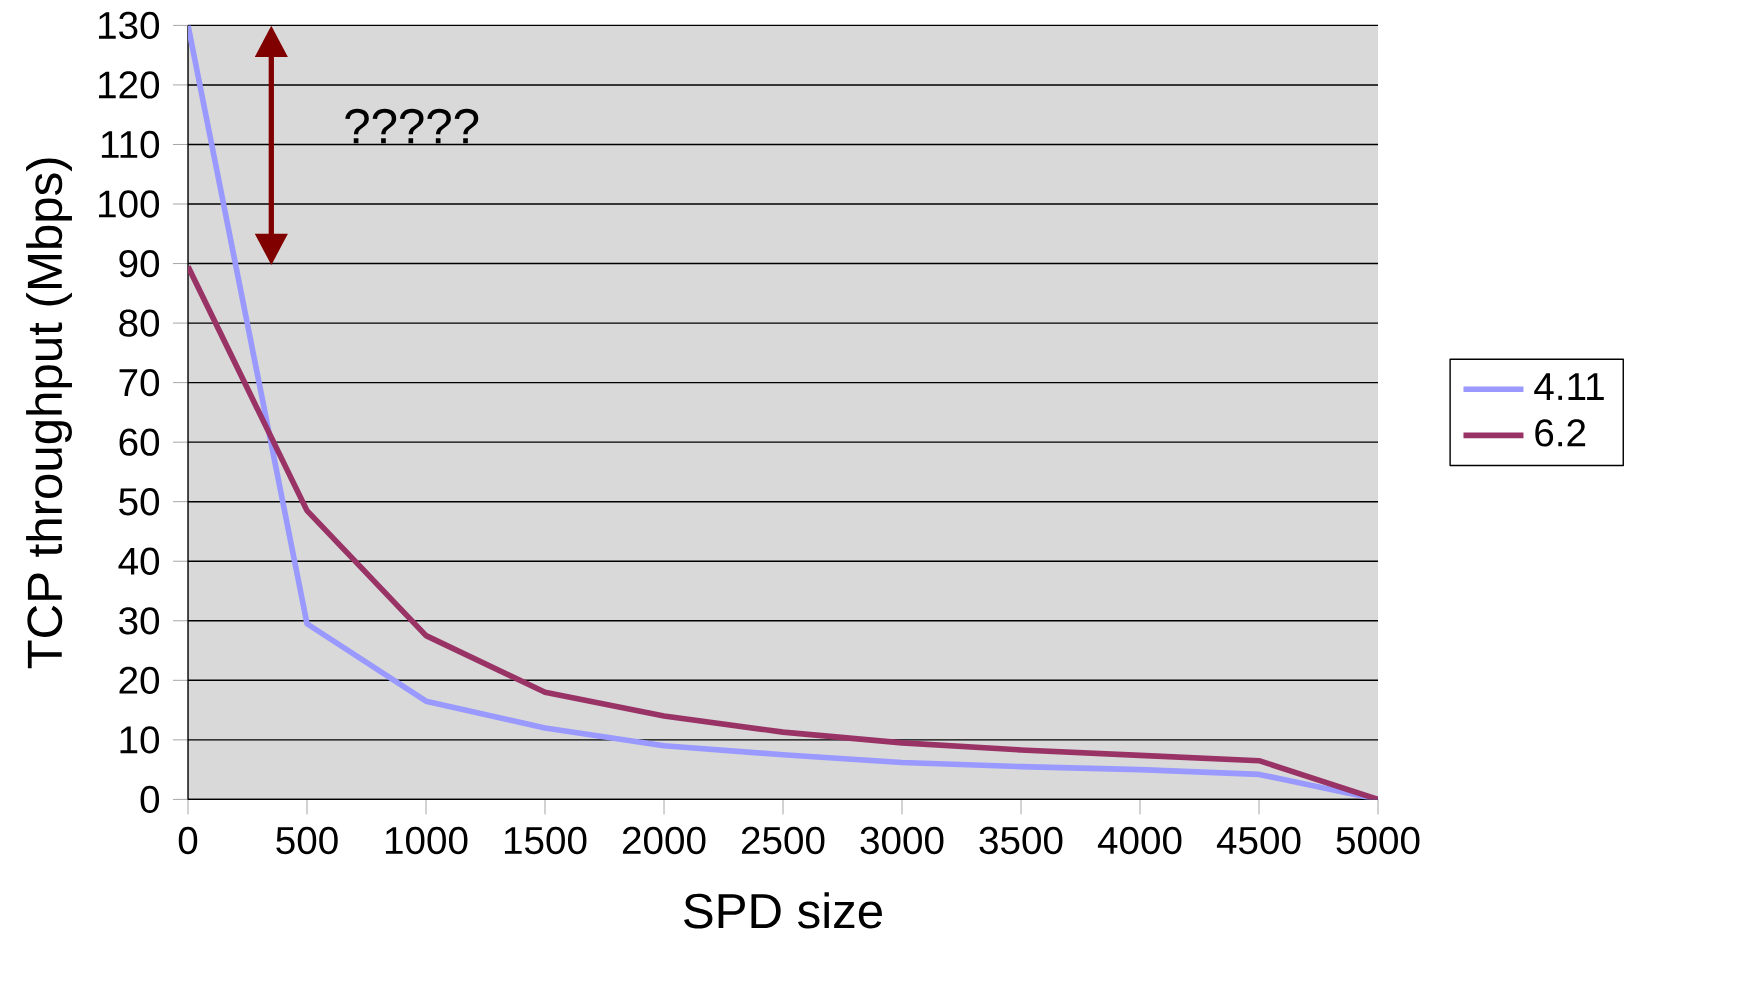 This screenshot has width=1759, height=995. I want to click on y-tick-label: 130, so click(129, 25).